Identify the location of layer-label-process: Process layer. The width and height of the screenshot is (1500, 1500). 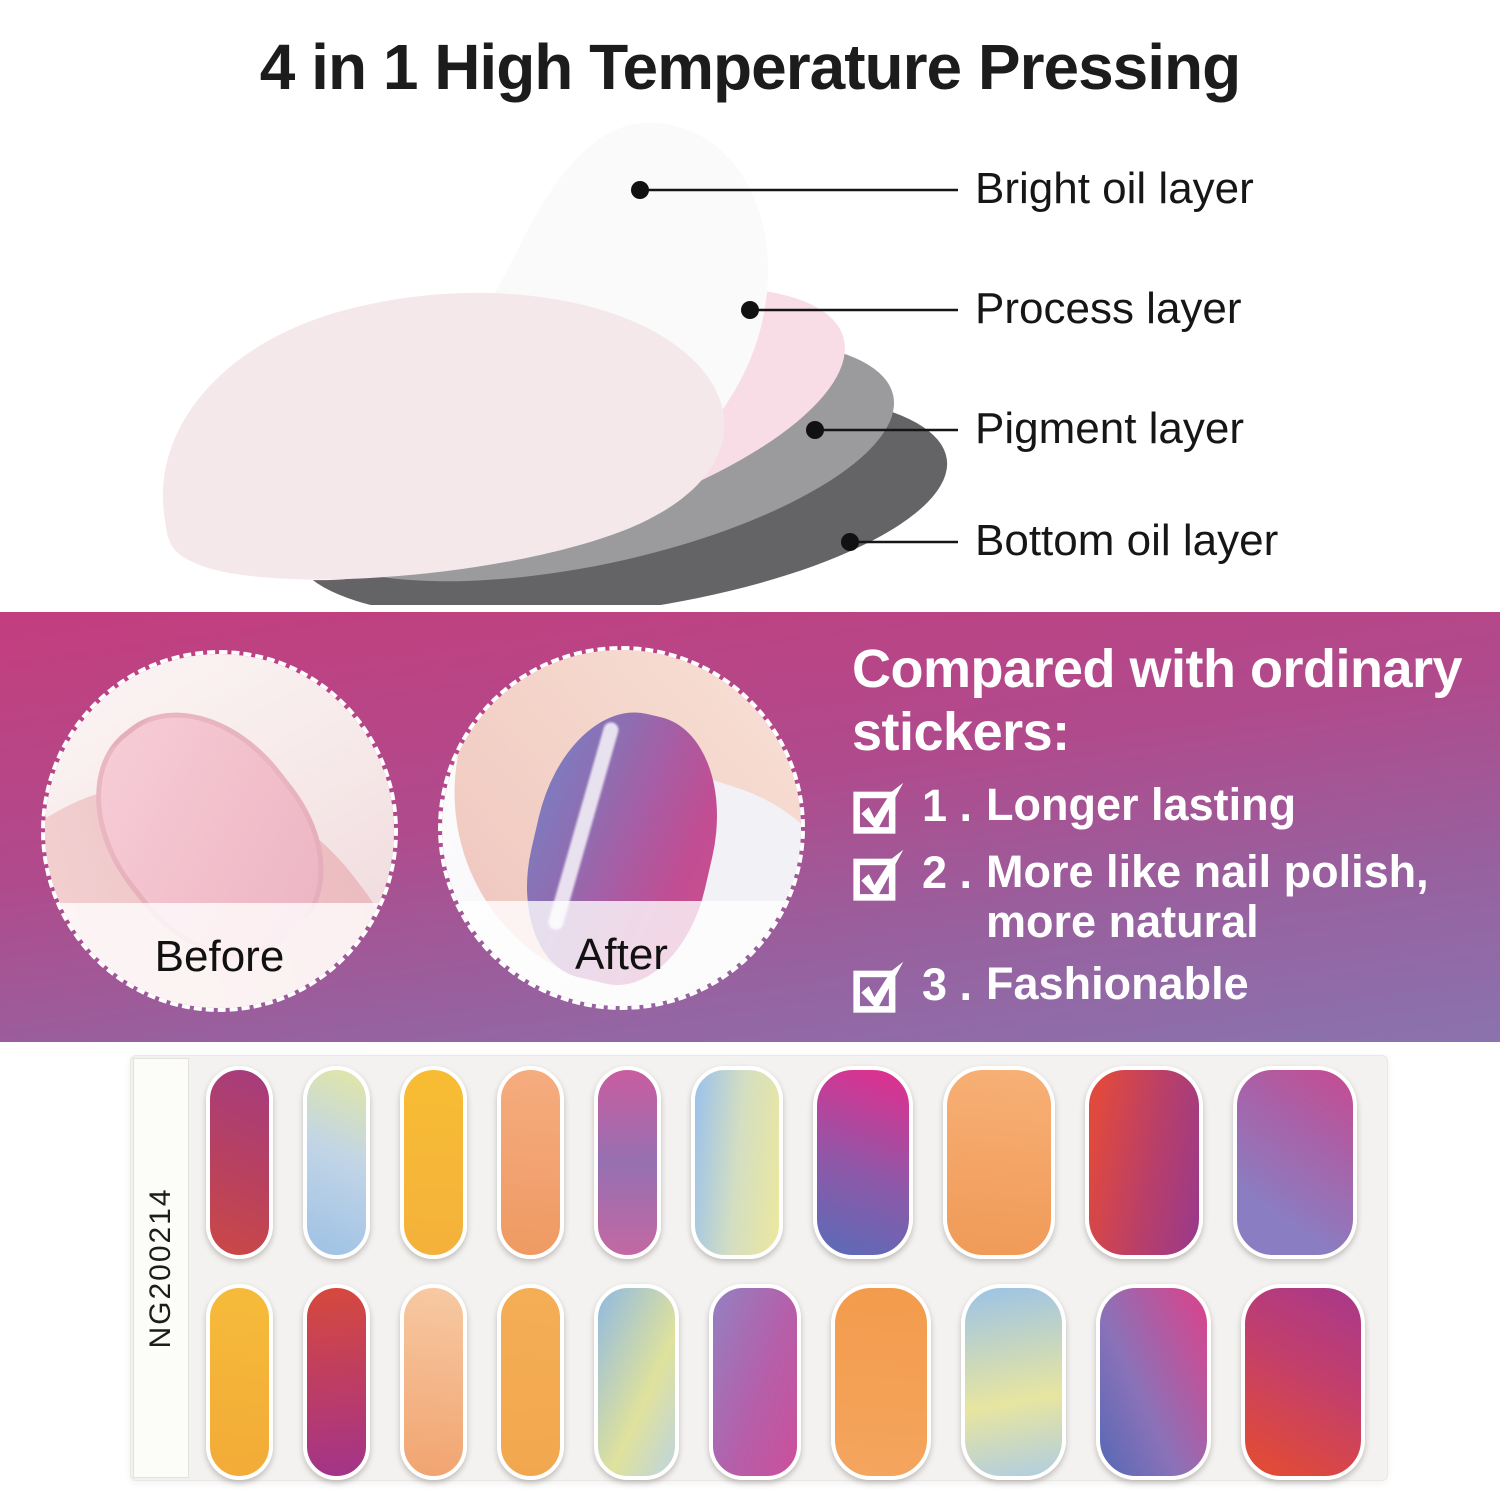
(1108, 308).